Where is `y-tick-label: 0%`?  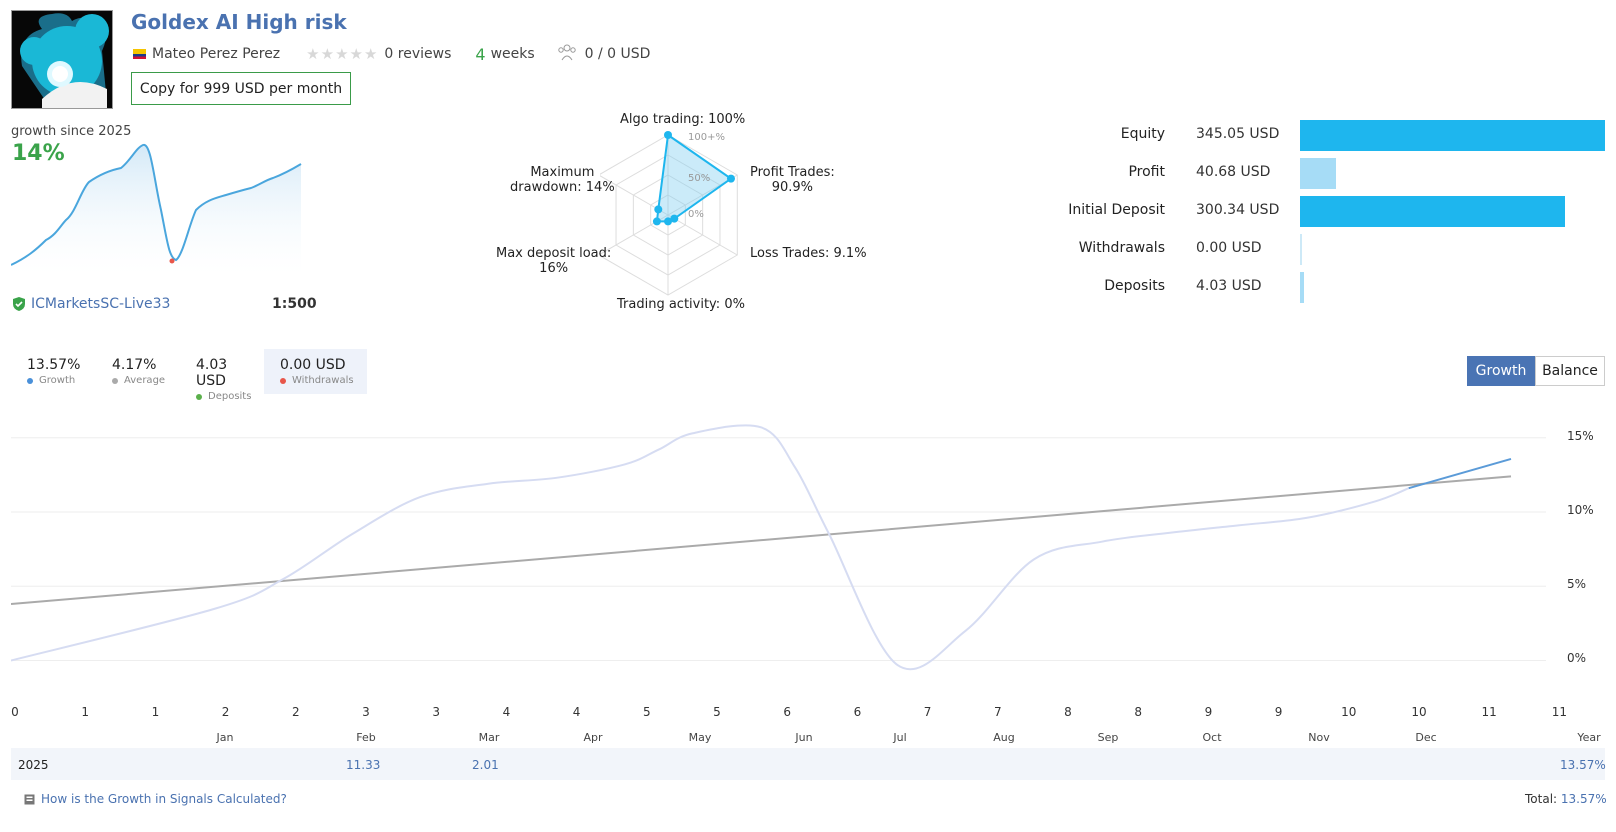 y-tick-label: 0% is located at coordinates (1577, 658).